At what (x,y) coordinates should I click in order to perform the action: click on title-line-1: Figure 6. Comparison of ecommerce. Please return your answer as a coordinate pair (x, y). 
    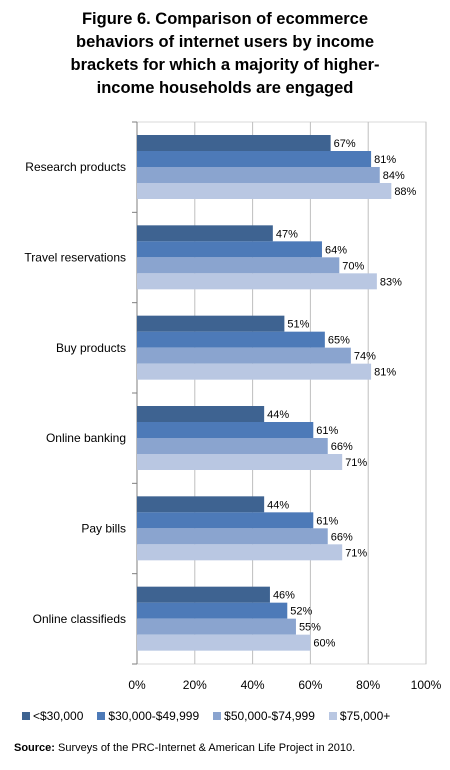
    Looking at the image, I should click on (225, 19).